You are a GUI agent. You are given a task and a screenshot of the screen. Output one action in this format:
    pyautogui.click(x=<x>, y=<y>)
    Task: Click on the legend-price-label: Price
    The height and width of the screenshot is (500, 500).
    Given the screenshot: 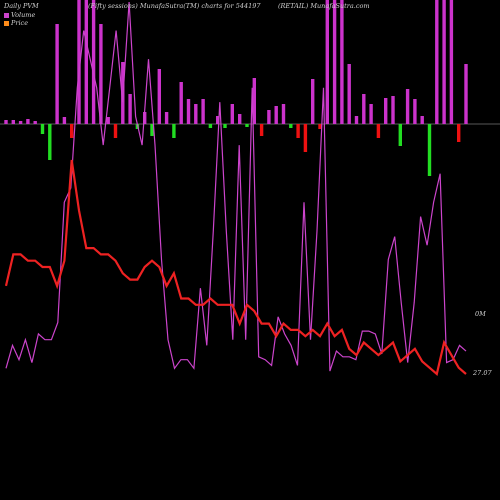 What is the action you would take?
    pyautogui.click(x=20, y=23)
    